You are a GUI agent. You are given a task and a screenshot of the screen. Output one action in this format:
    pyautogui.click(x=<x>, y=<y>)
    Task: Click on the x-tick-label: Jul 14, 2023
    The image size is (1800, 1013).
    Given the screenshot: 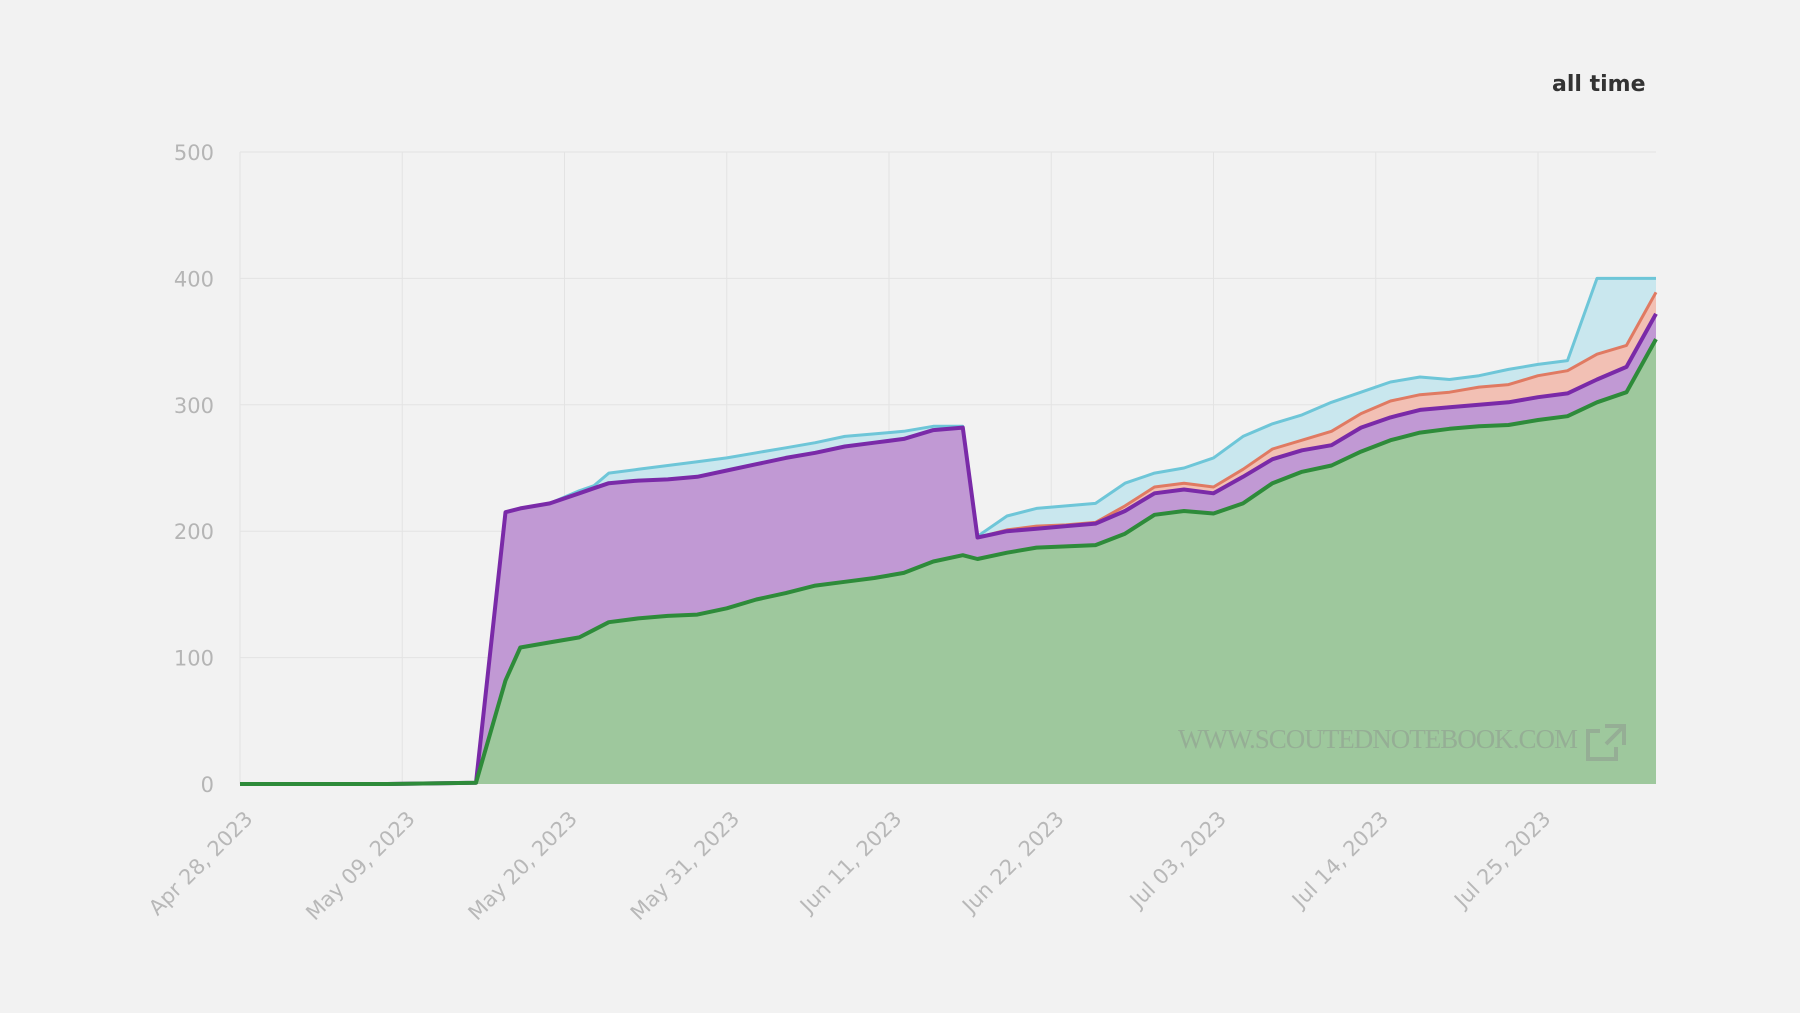 What is the action you would take?
    pyautogui.click(x=1339, y=860)
    